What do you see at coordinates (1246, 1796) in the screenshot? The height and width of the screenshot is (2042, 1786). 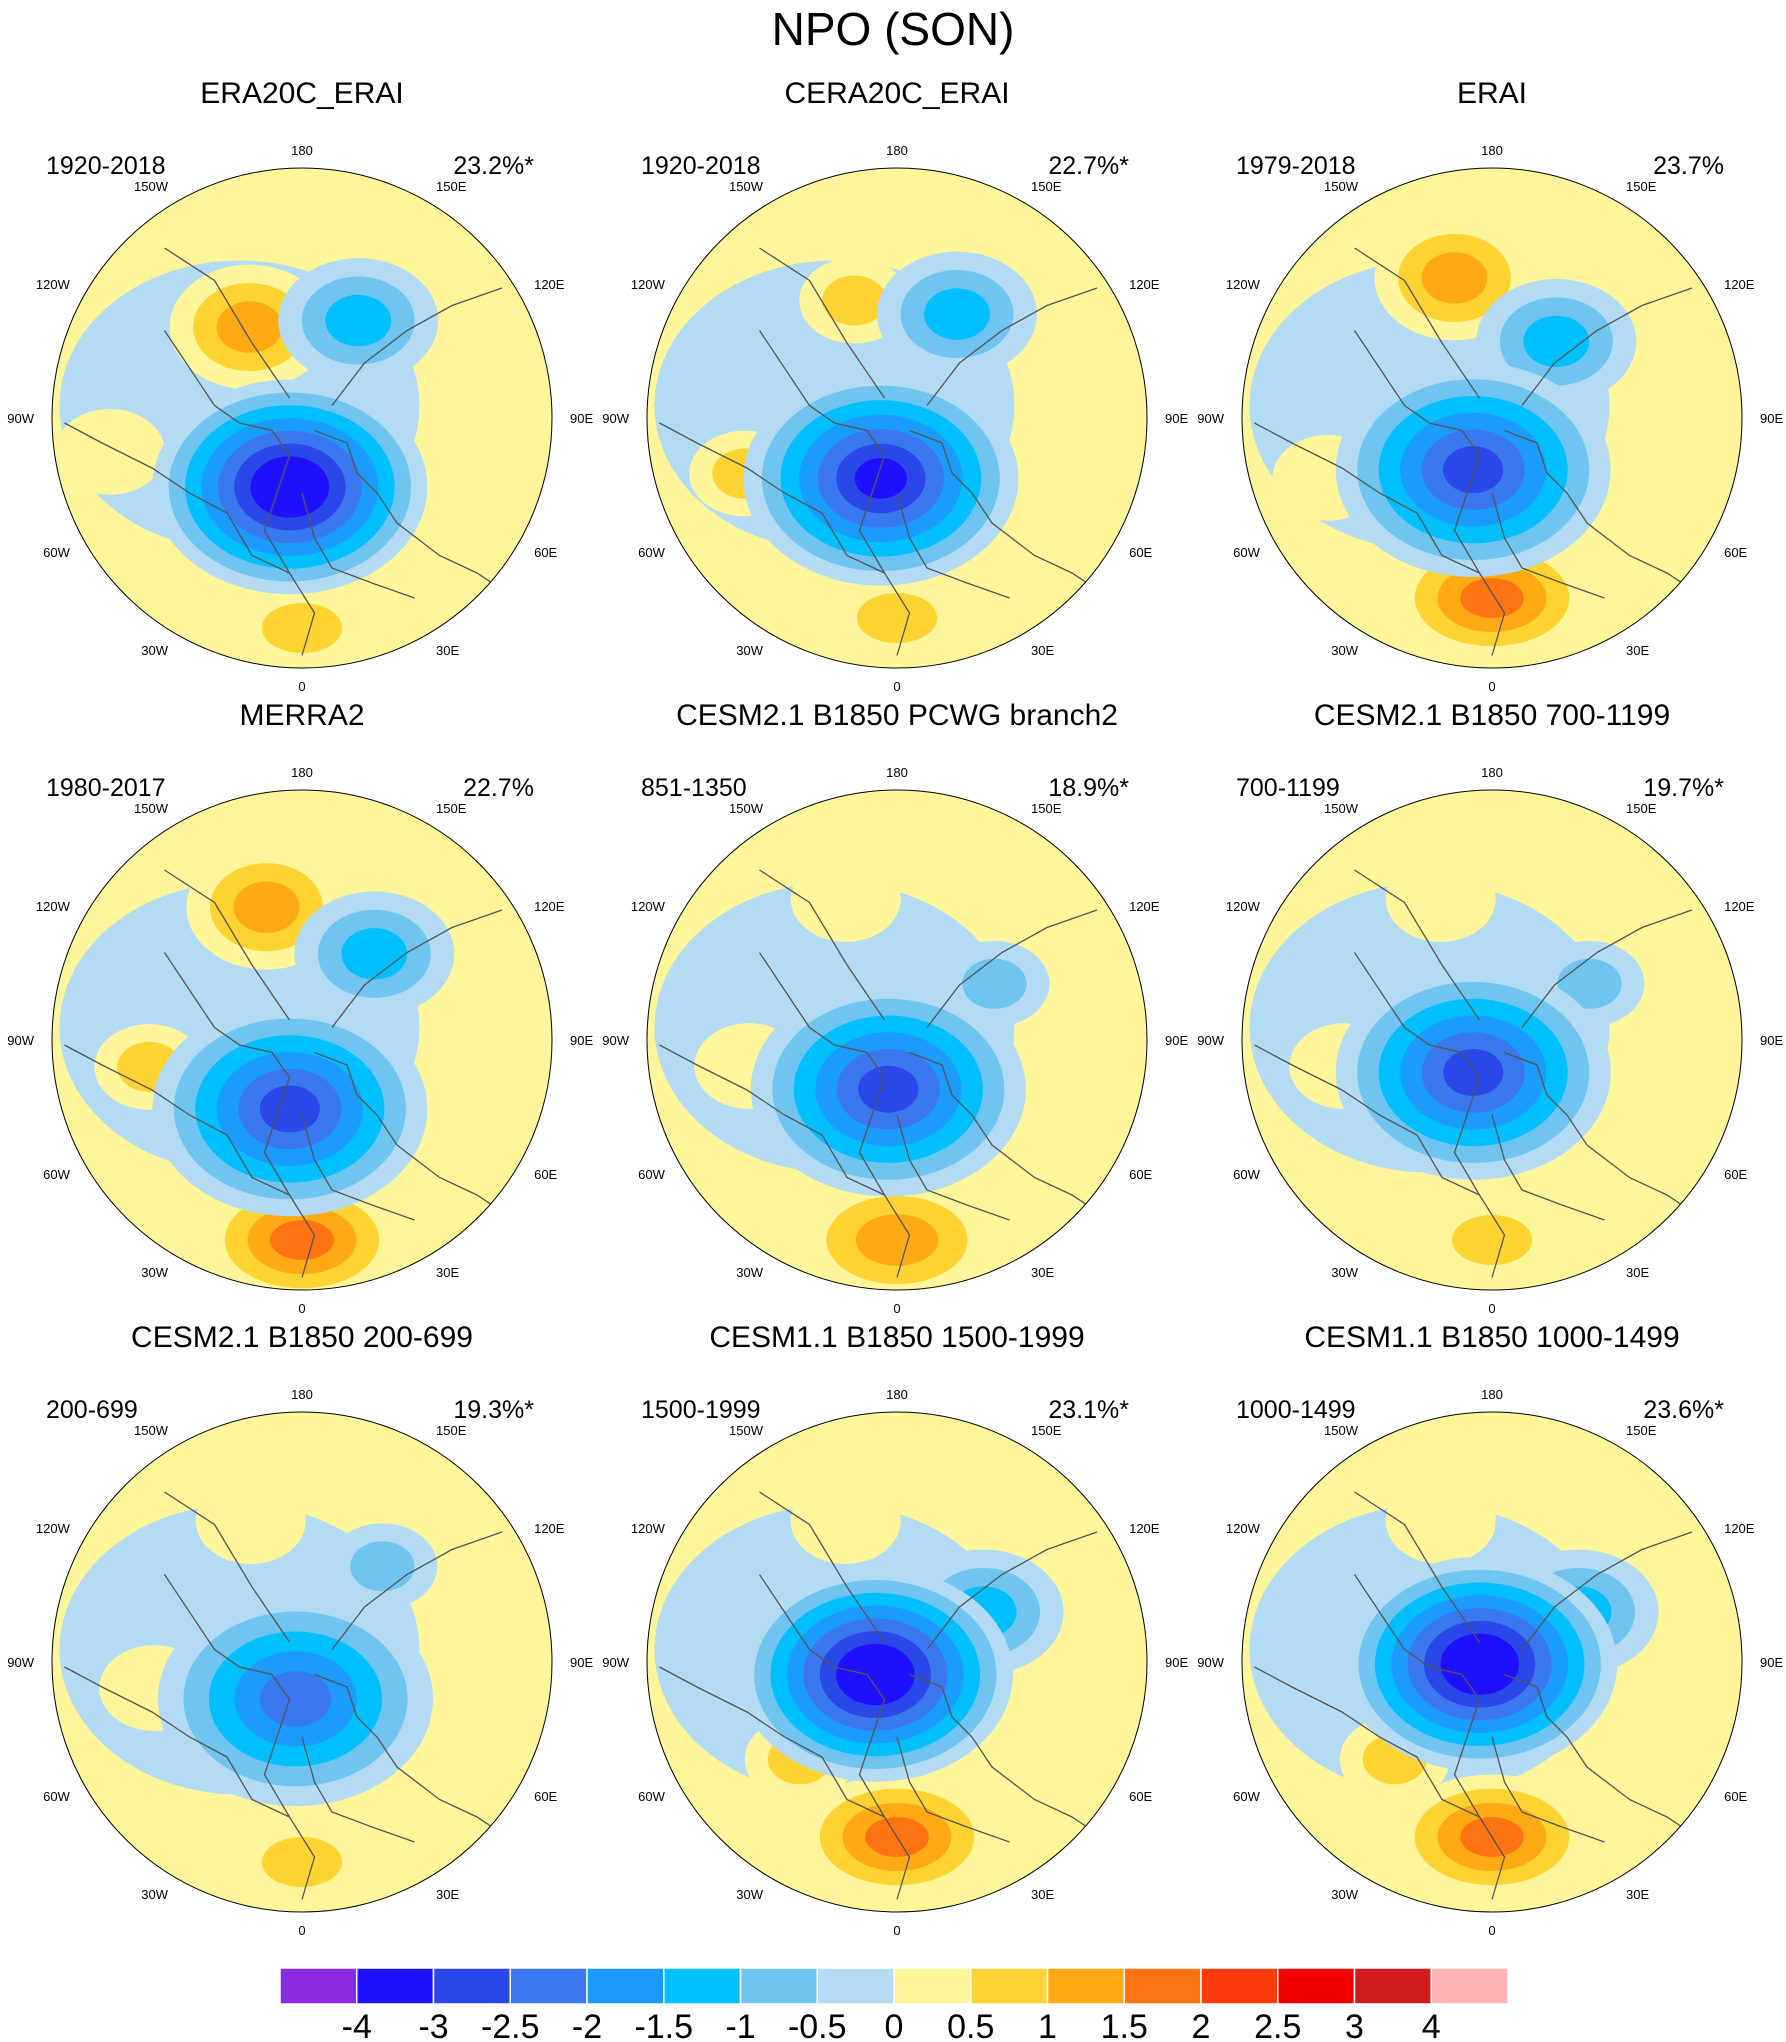 I see `lon-label: 60W` at bounding box center [1246, 1796].